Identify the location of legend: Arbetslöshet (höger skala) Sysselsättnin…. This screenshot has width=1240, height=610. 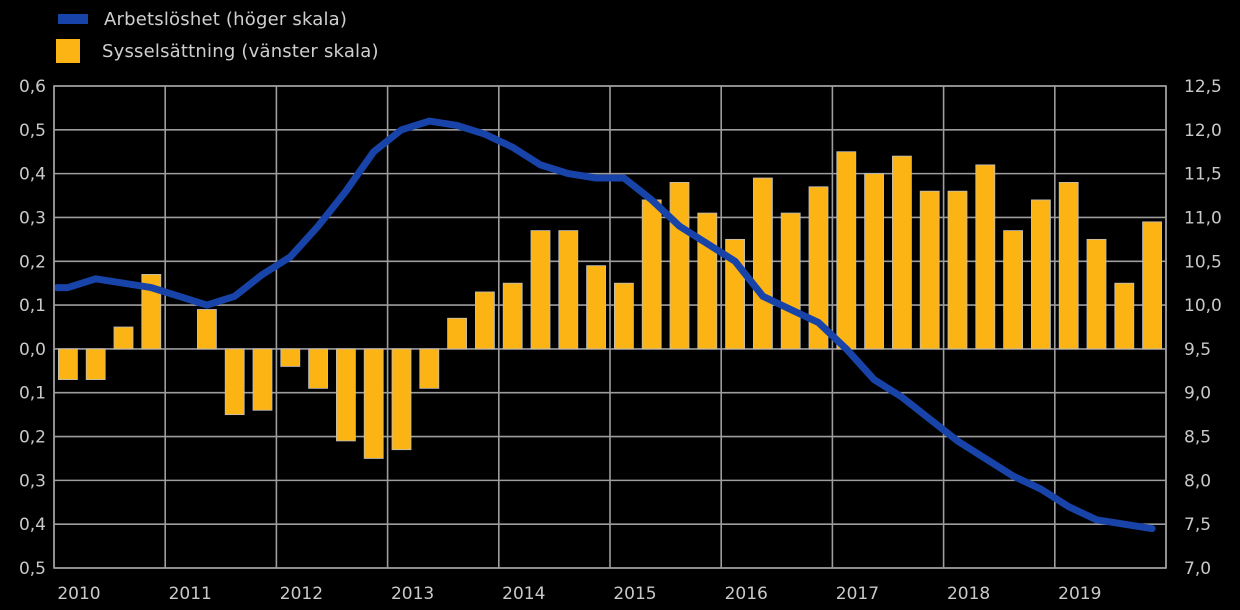
(217, 35).